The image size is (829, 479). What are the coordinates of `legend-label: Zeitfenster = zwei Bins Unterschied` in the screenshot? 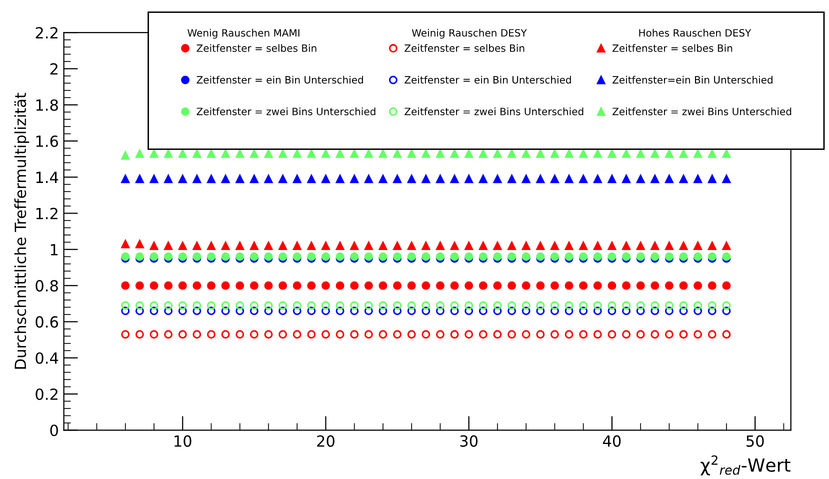 It's located at (702, 112).